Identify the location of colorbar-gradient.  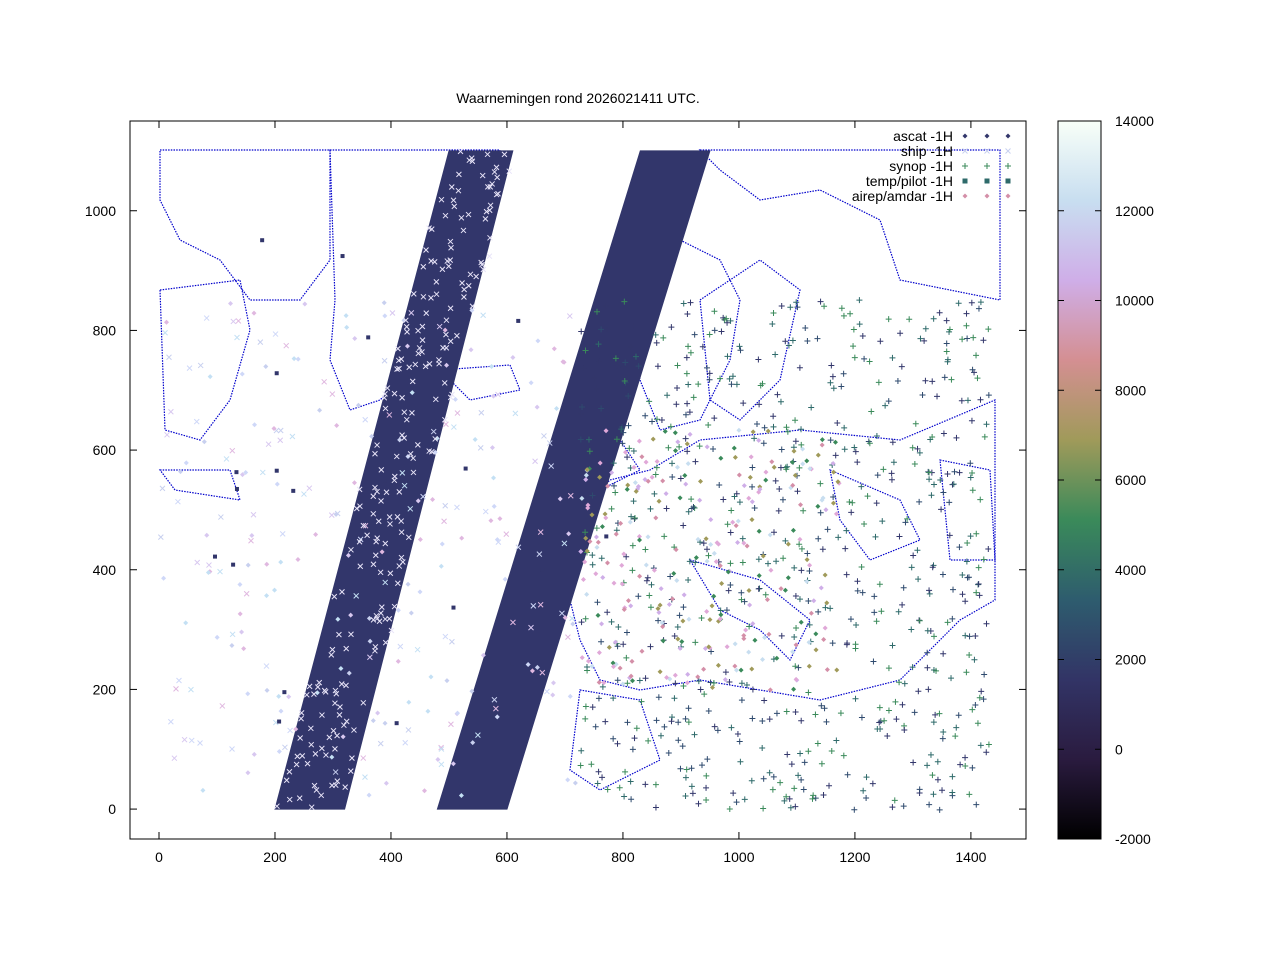
(1079, 480).